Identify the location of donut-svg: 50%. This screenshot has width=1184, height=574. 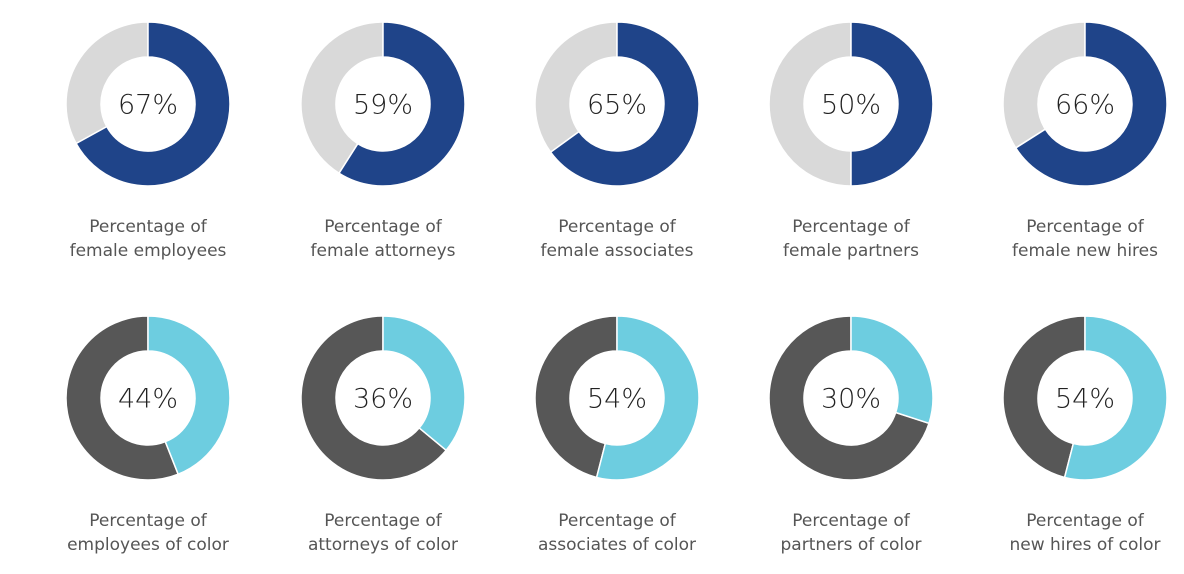
(851, 104).